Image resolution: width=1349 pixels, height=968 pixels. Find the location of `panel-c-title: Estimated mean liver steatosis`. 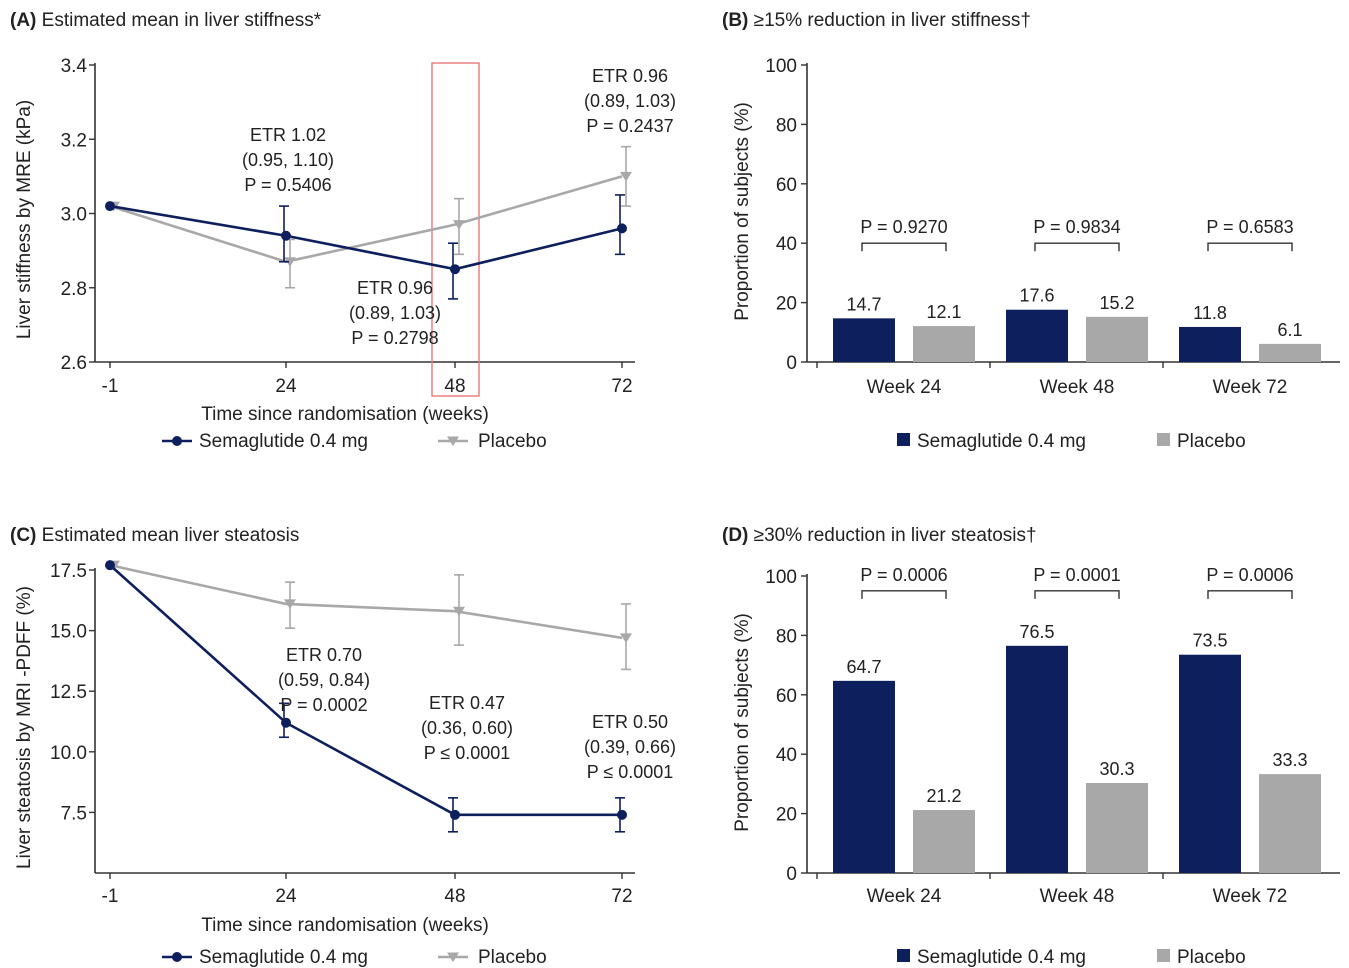

panel-c-title: Estimated mean liver steatosis is located at coordinates (171, 535).